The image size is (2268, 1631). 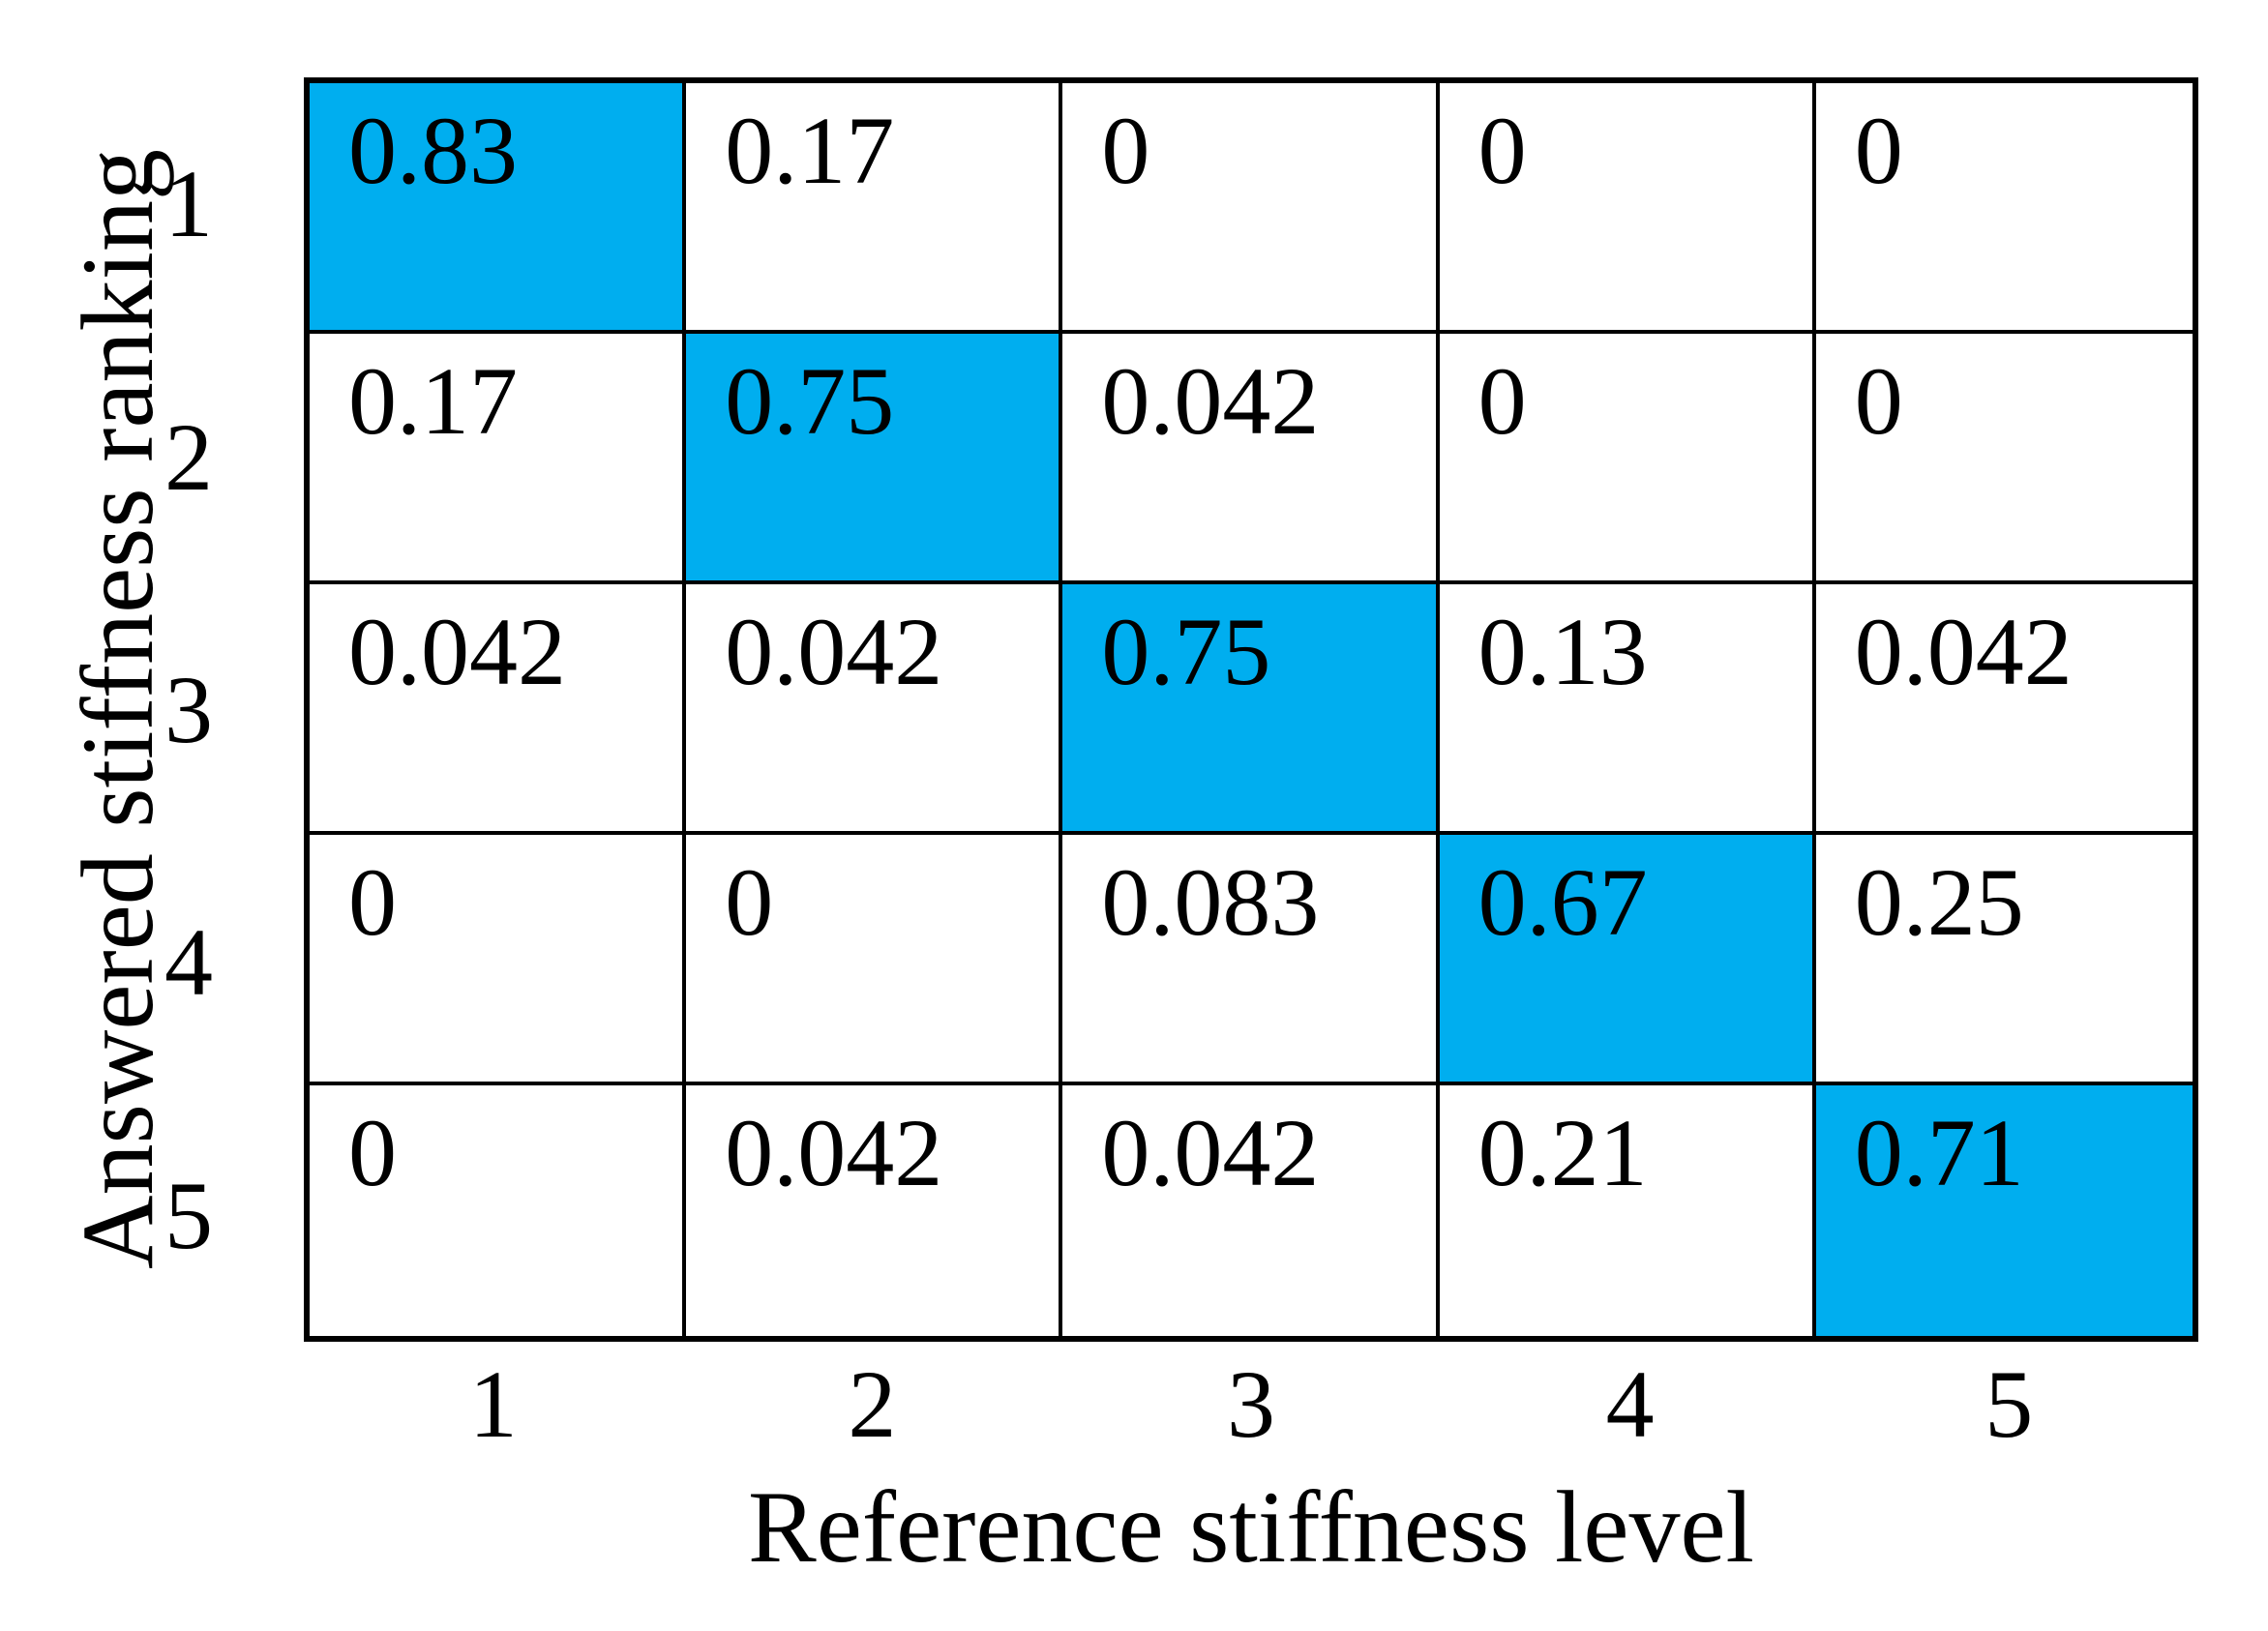 What do you see at coordinates (128, 710) in the screenshot?
I see `y-axis-ticks: 1 2 3 4 5` at bounding box center [128, 710].